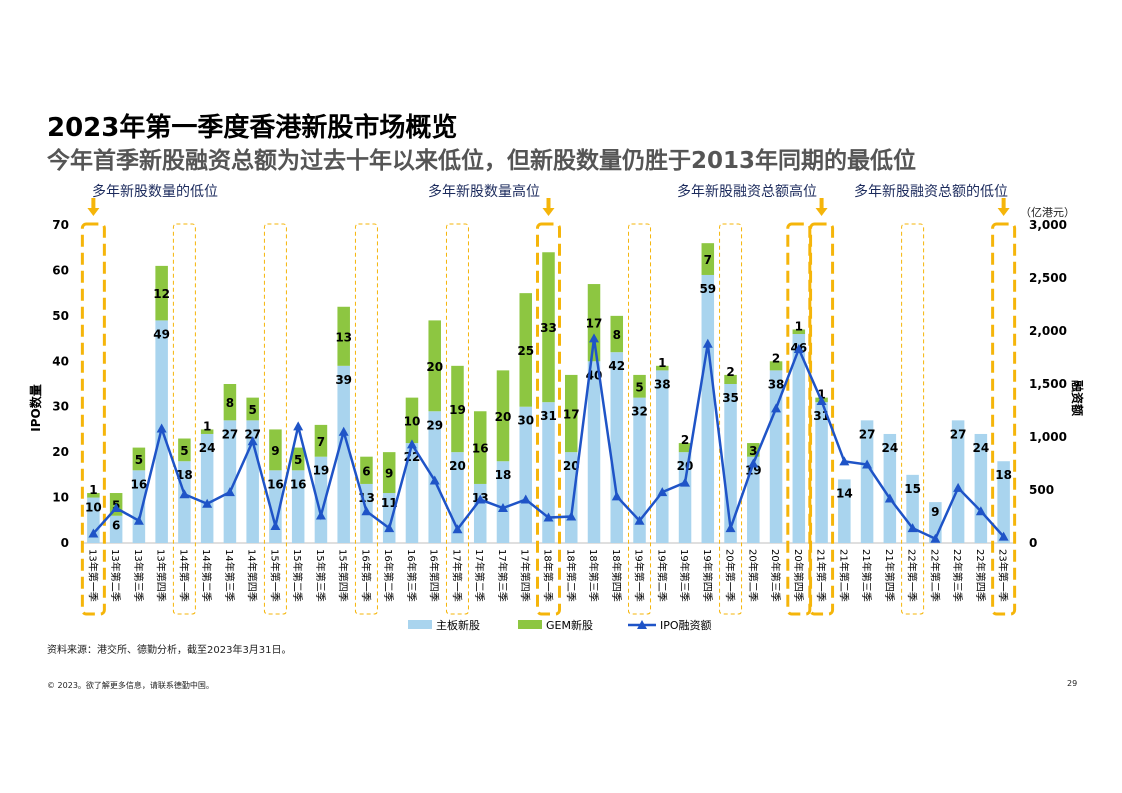  I want to click on x-tick-label: 20年第二季, so click(752, 575).